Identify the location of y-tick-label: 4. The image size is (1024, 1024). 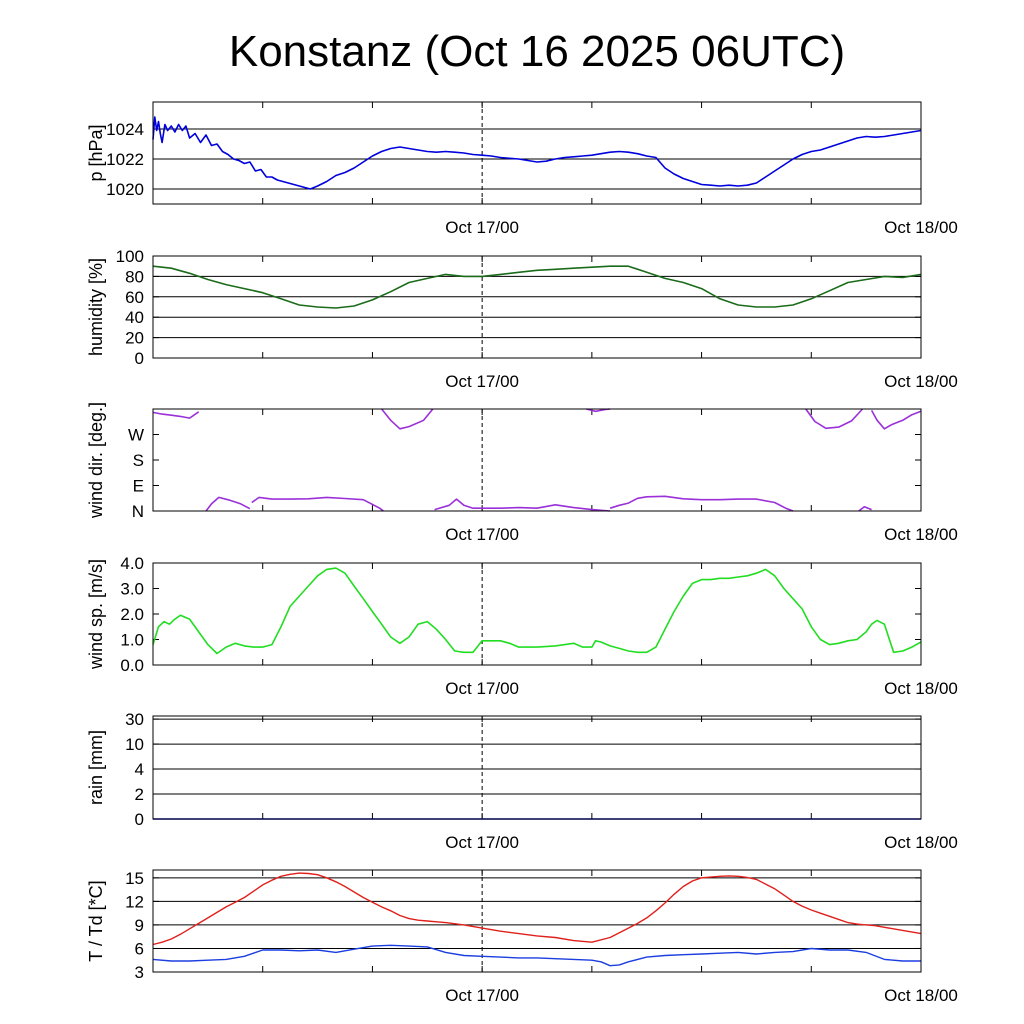
(139, 769).